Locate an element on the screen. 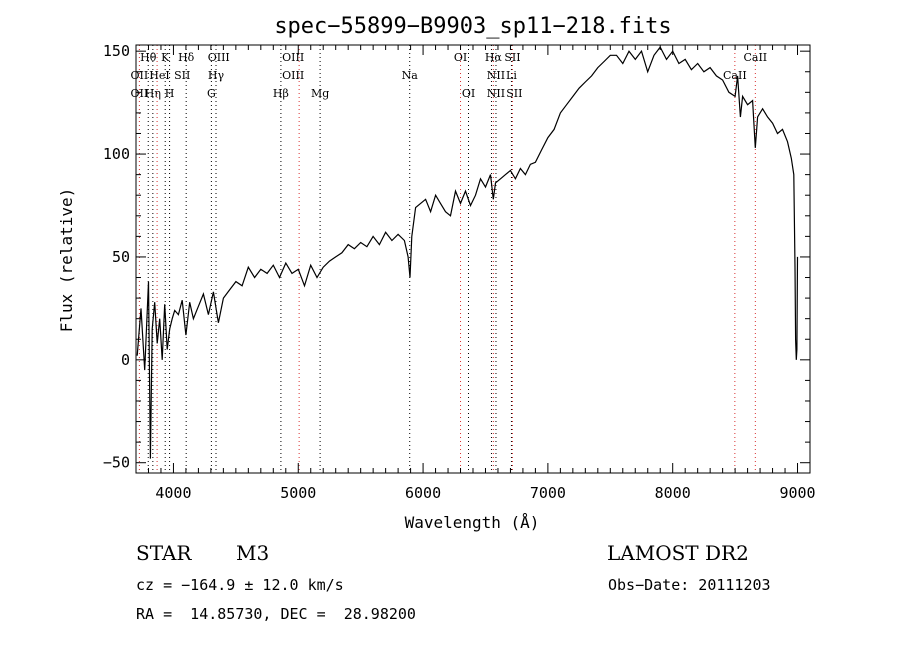  survey-name: LAMOST DR2 is located at coordinates (678, 553).